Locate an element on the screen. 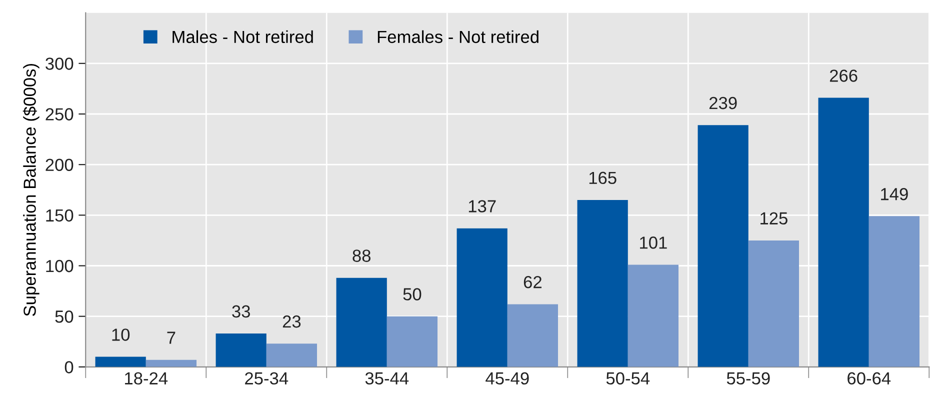 The image size is (931, 401). x-tick-label: 18-24 is located at coordinates (146, 378).